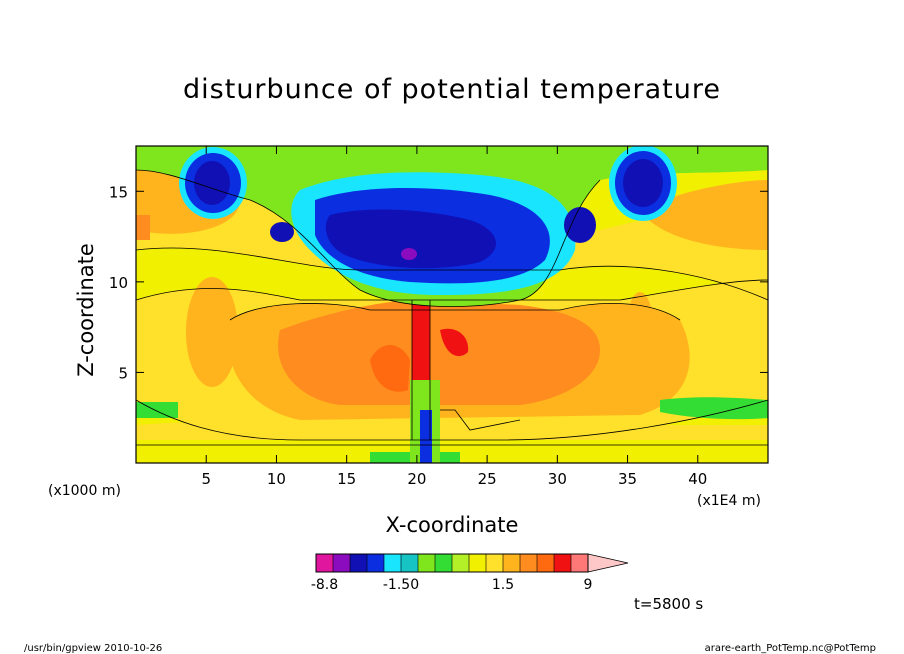 This screenshot has width=904, height=654. I want to click on footer-left: /usr/bin/gpview 2010-10-26, so click(93, 648).